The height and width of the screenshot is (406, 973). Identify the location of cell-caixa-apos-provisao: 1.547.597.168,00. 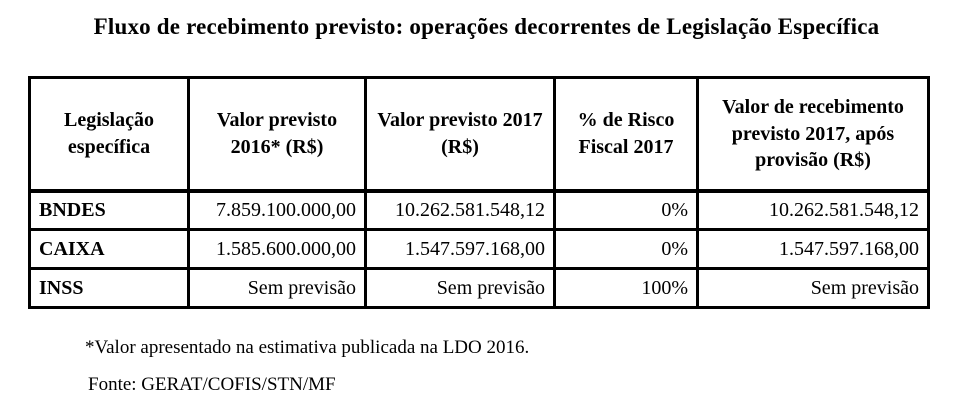
(813, 249).